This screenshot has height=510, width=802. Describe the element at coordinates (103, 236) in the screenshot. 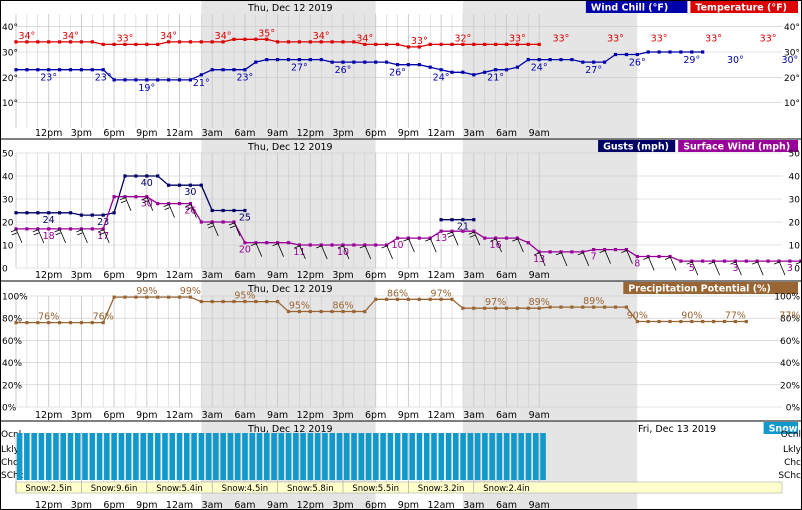

I see `data-label: 17` at that location.